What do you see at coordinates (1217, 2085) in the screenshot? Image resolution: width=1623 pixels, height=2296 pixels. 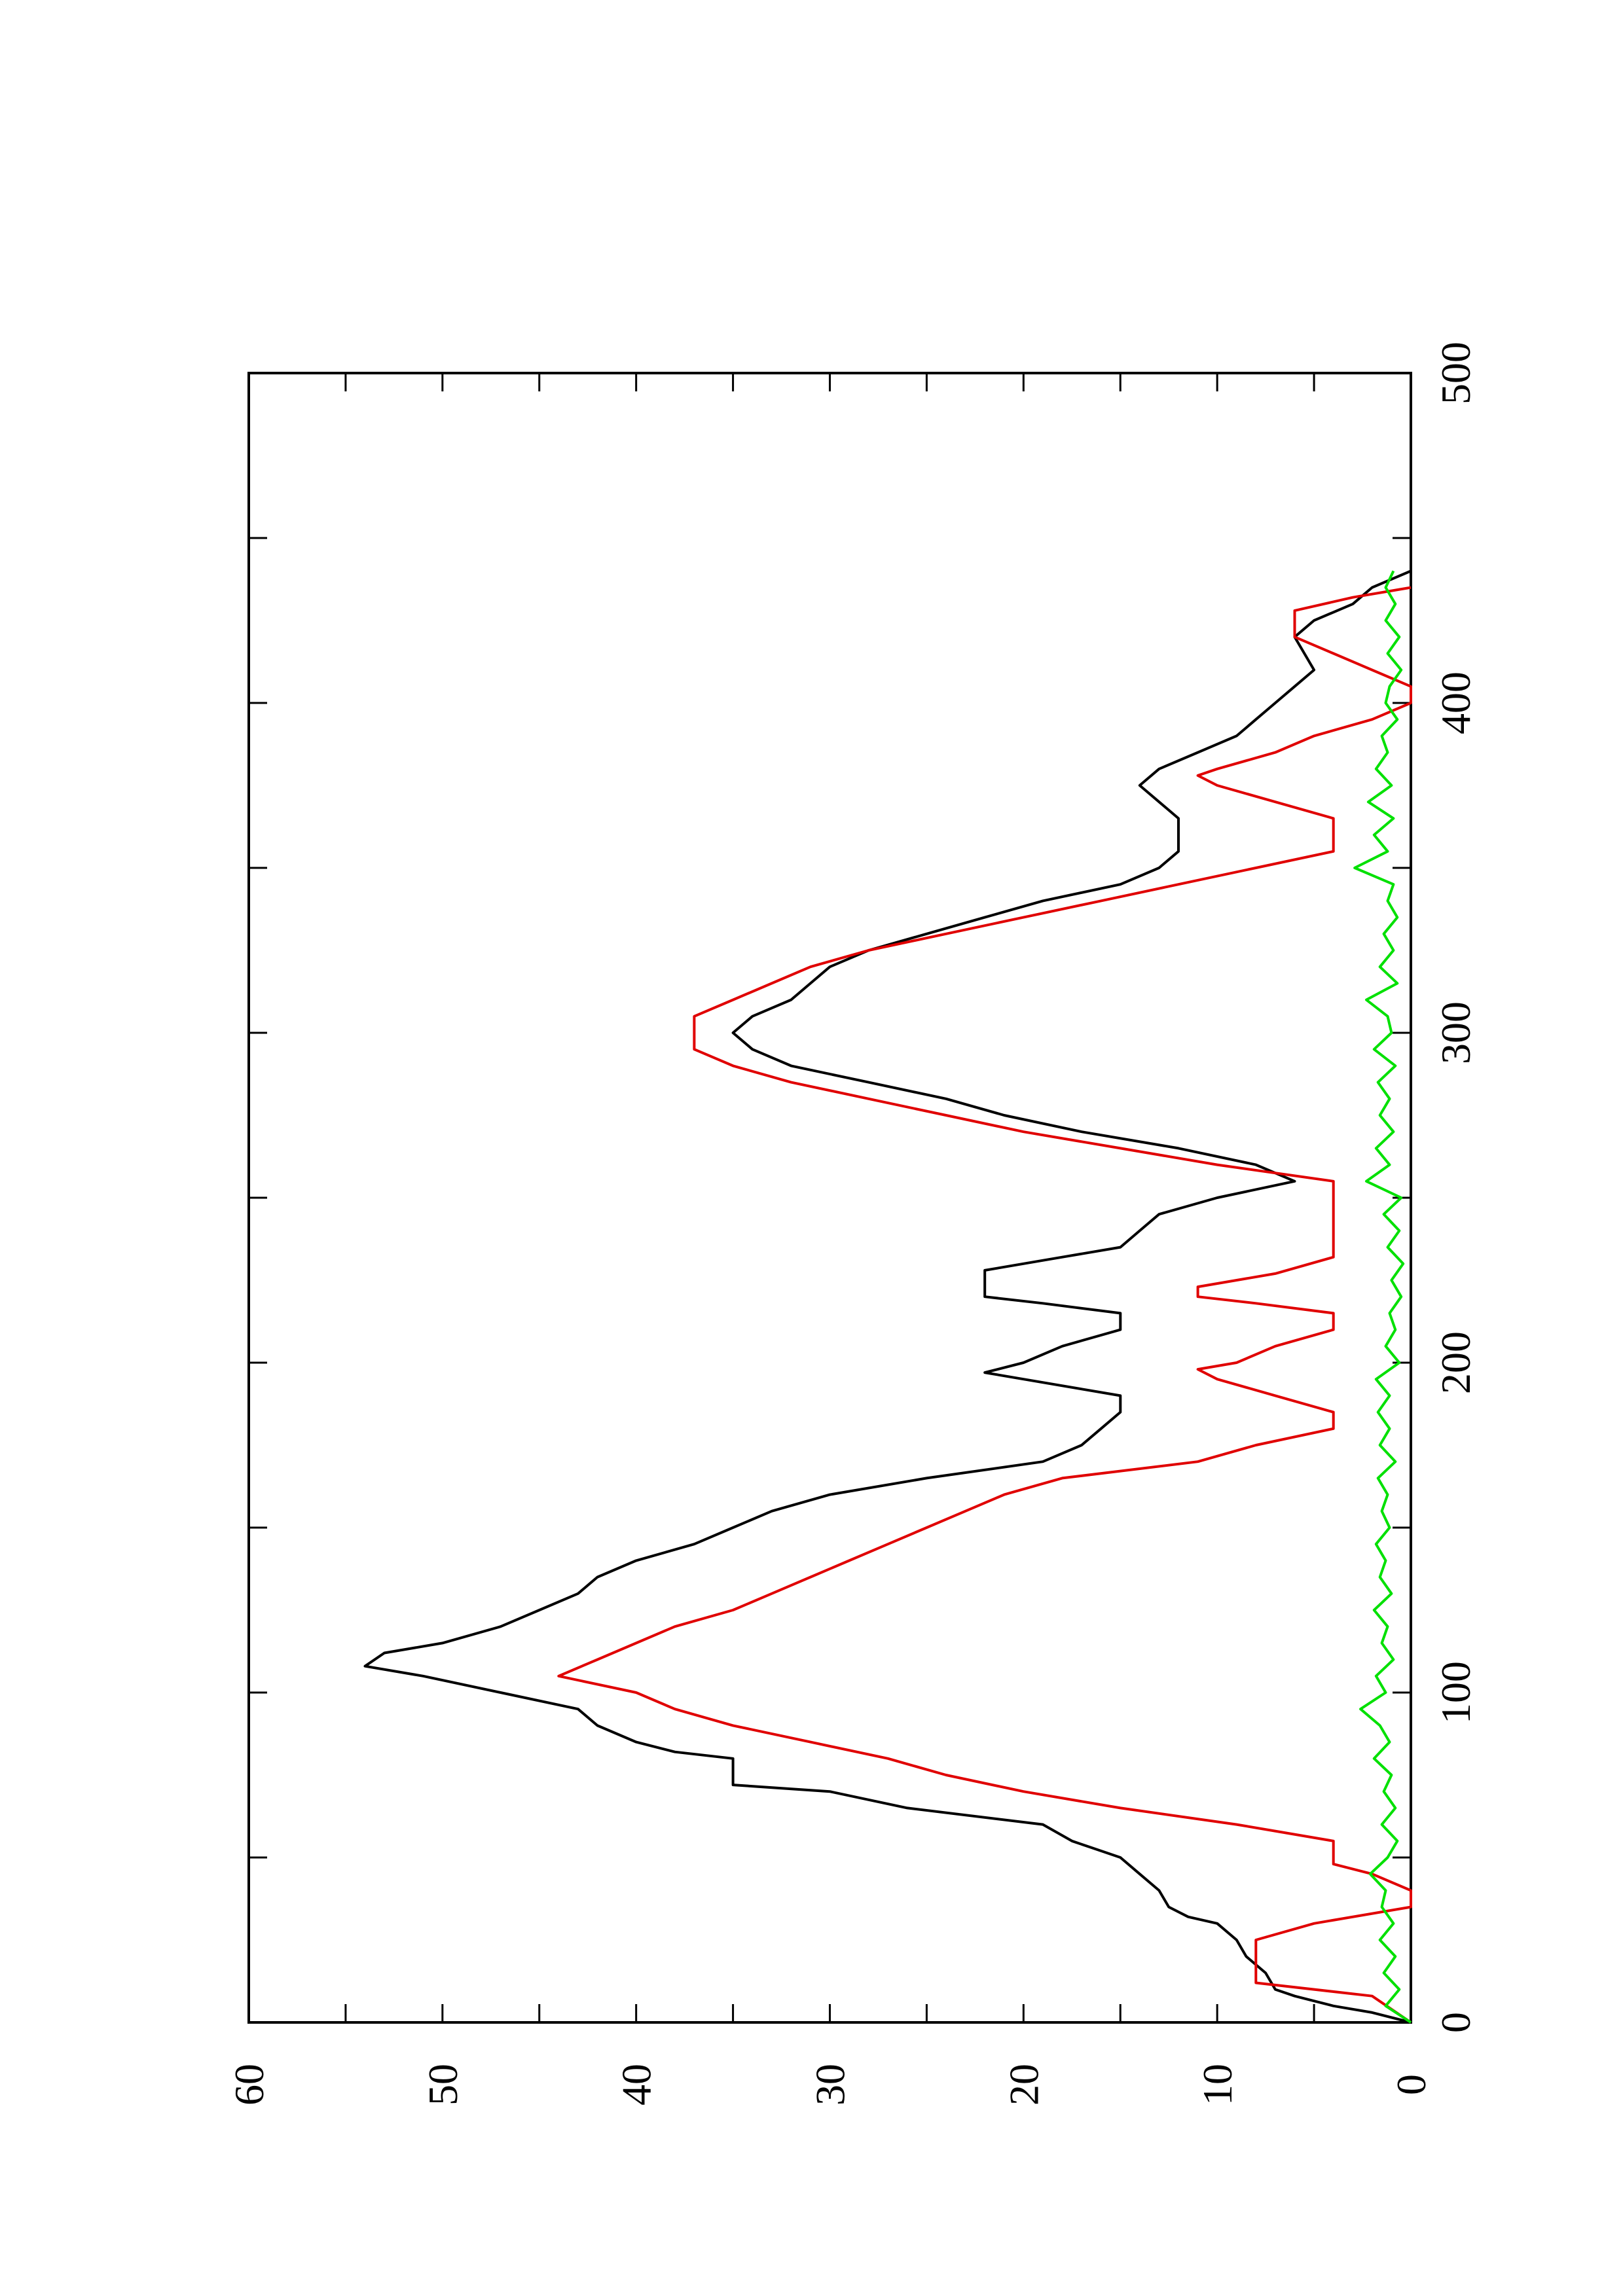 I see `y-tick-label: 10` at bounding box center [1217, 2085].